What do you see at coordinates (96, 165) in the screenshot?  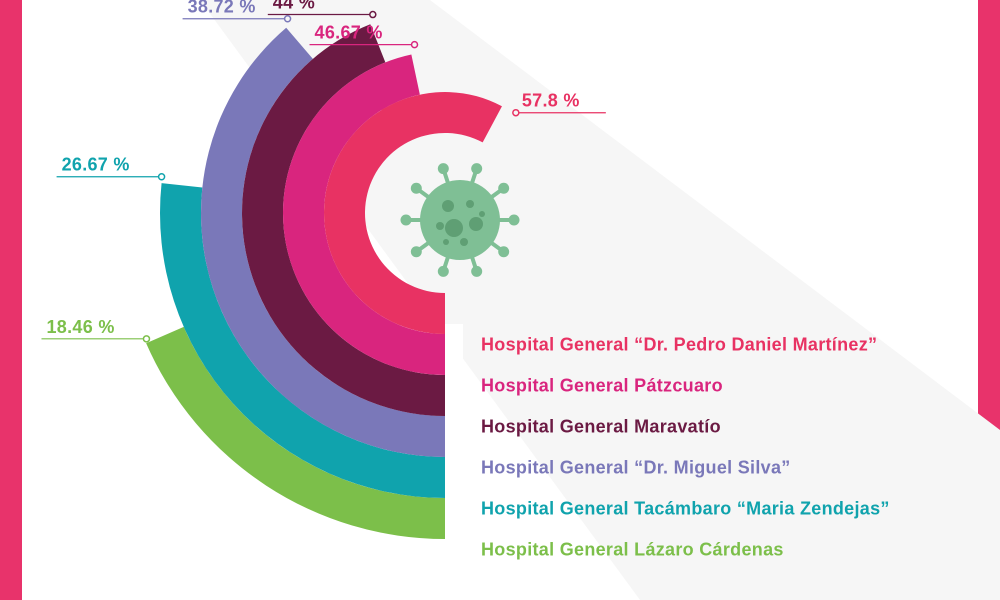 I see `value-label: 26.67 %` at bounding box center [96, 165].